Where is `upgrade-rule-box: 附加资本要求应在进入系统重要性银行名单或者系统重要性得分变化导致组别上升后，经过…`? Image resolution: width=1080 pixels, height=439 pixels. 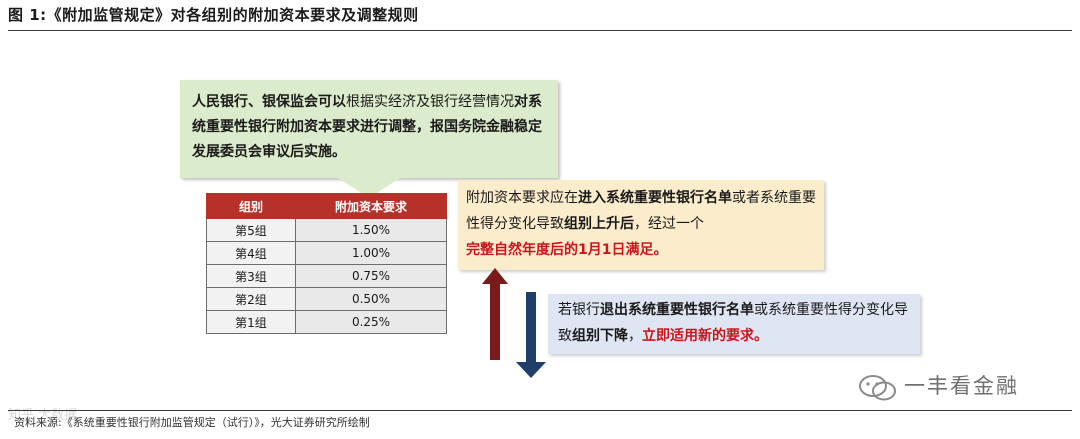 upgrade-rule-box: 附加资本要求应在进入系统重要性银行名单或者系统重要性得分变化导致组别上升后，经过… is located at coordinates (641, 225).